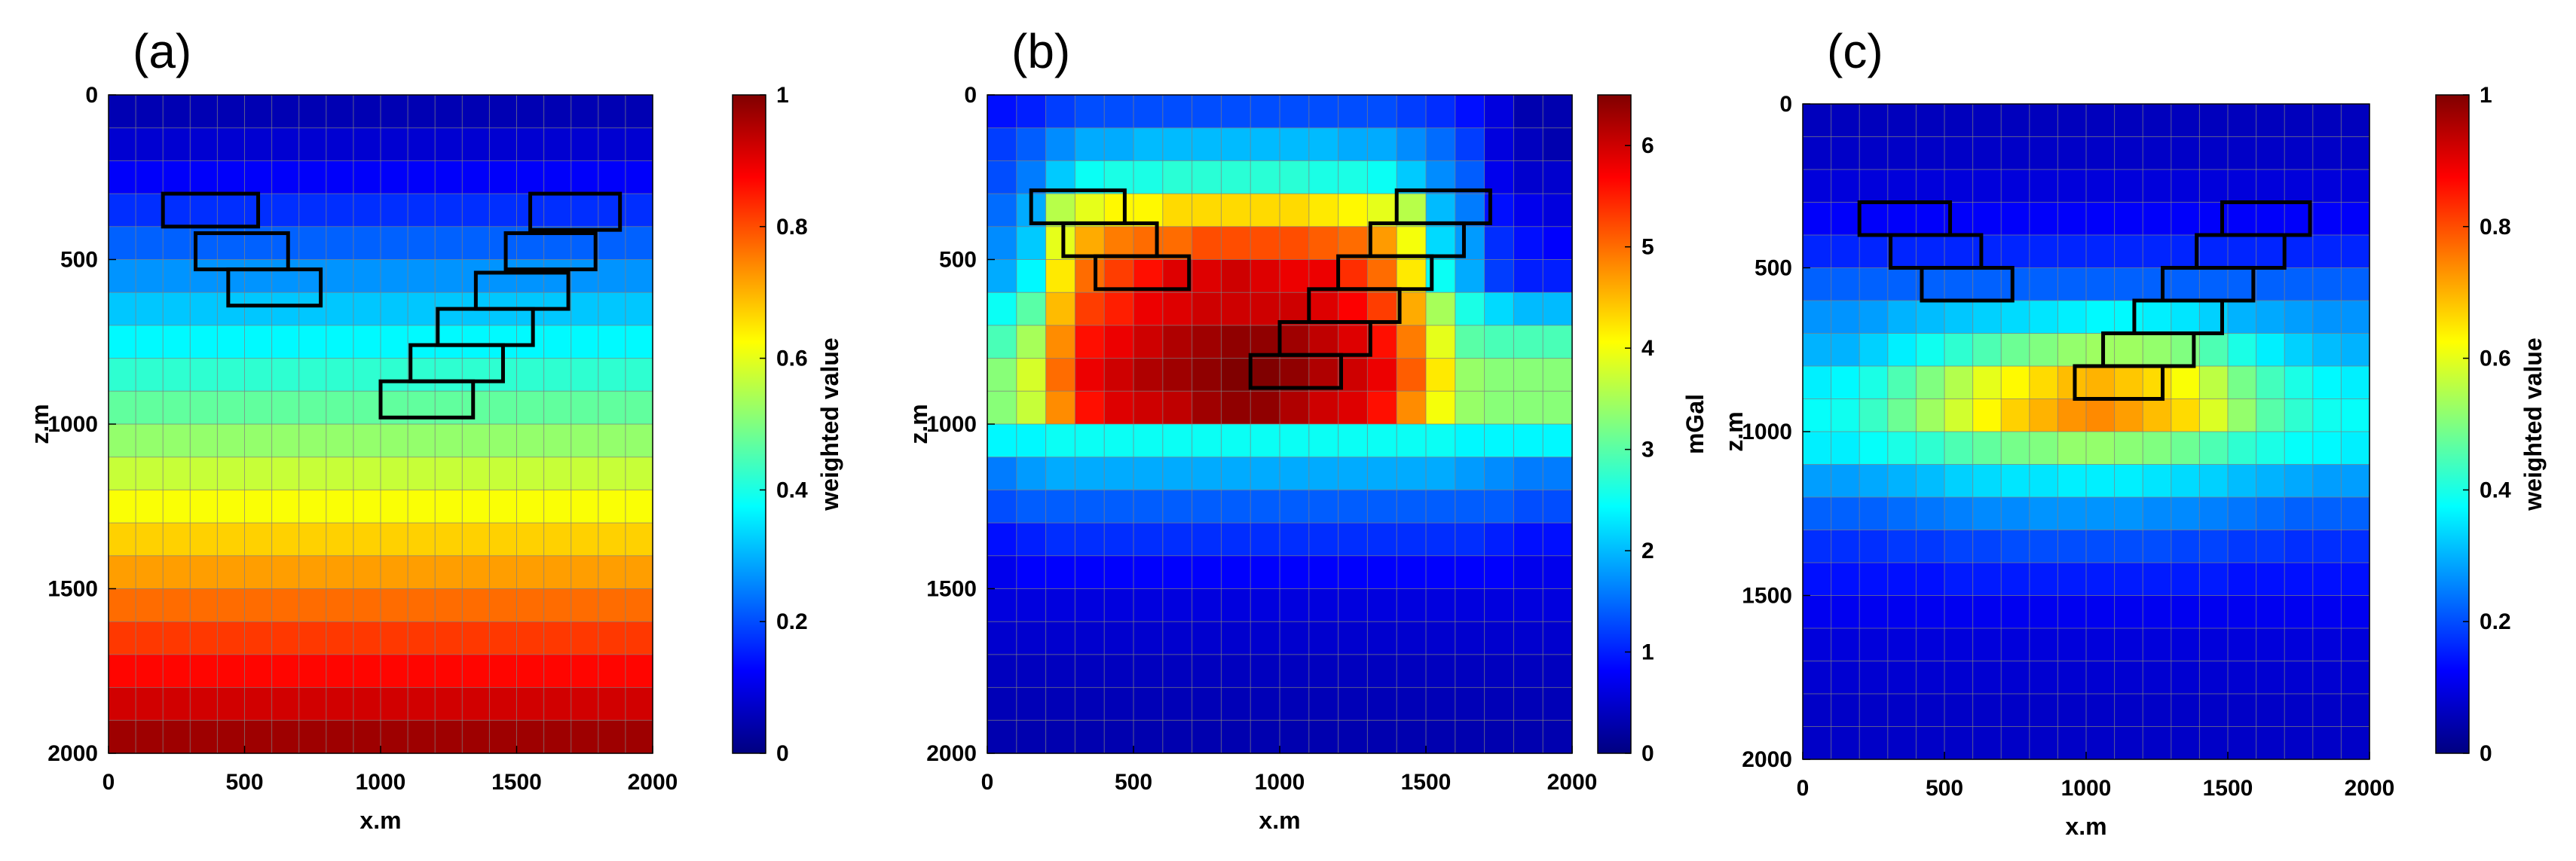  What do you see at coordinates (2486, 753) in the screenshot?
I see `colorbar-tick-label: 0` at bounding box center [2486, 753].